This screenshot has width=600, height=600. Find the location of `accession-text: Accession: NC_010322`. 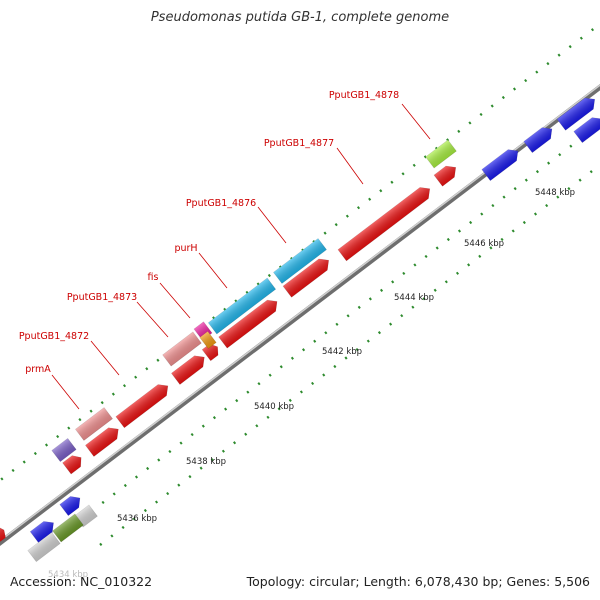

accession-text: Accession: NC_010322 is located at coordinates (81, 581).